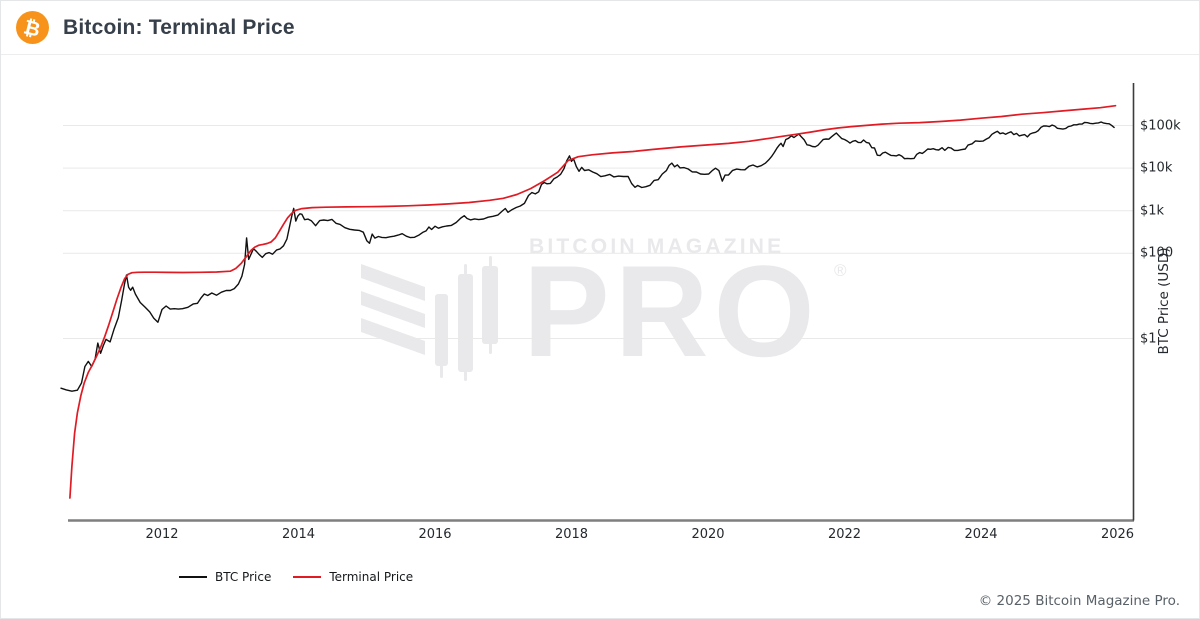 Image resolution: width=1200 pixels, height=619 pixels. I want to click on legend-item-btc-price: BTC Price, so click(225, 577).